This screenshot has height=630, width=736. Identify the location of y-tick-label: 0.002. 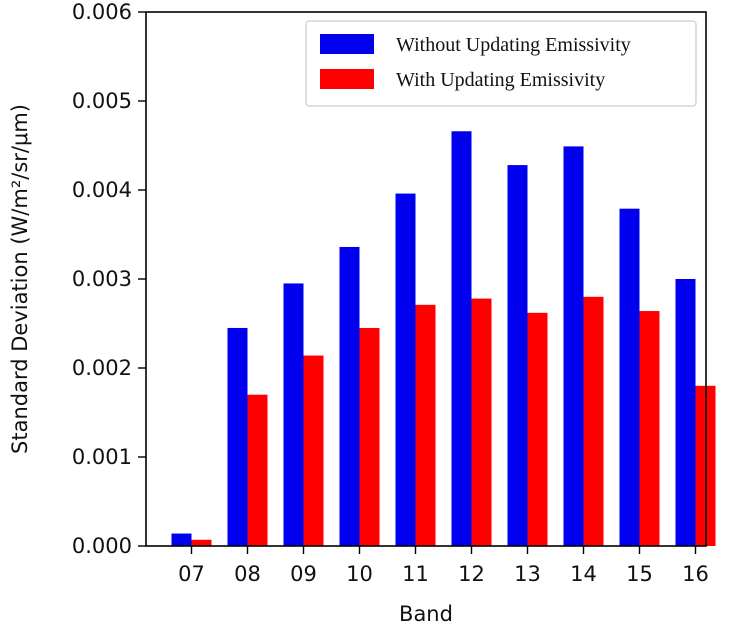
(102, 368).